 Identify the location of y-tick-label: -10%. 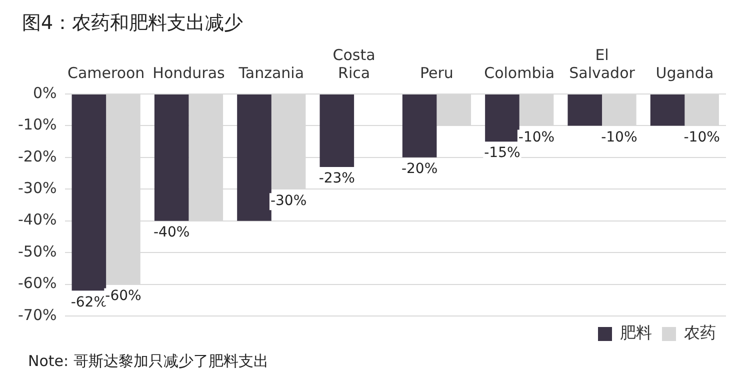
(37, 125).